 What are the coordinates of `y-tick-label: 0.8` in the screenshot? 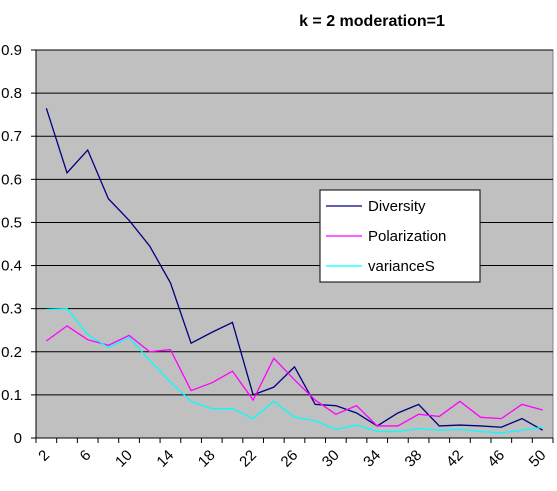 It's located at (11, 93).